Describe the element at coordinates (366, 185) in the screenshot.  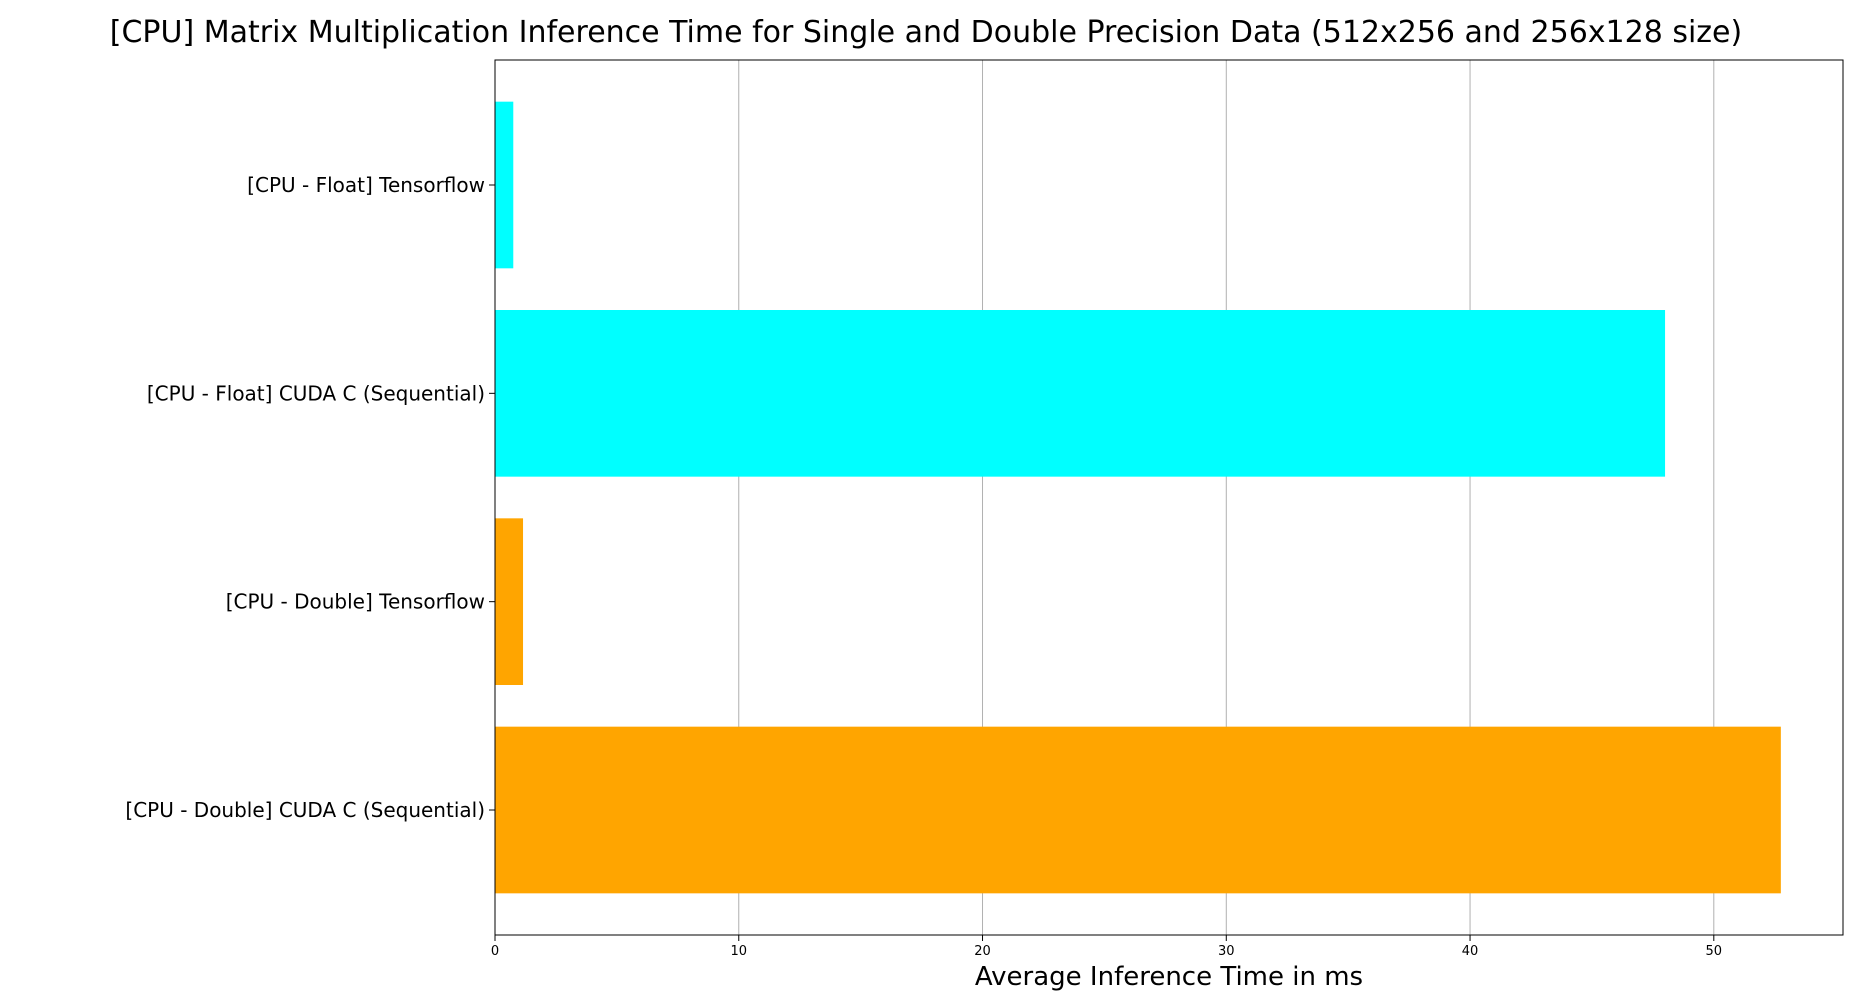
I see `y-tick-label: [CPU - Float] Tensorflow` at that location.